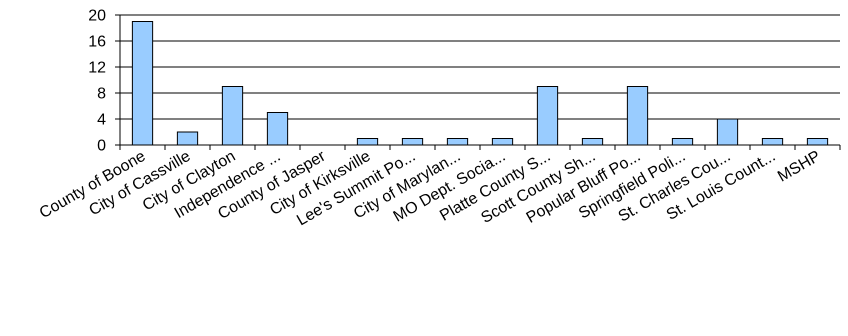 The width and height of the screenshot is (848, 336). Describe the element at coordinates (97, 16) in the screenshot. I see `y-tick-label: 20` at that location.